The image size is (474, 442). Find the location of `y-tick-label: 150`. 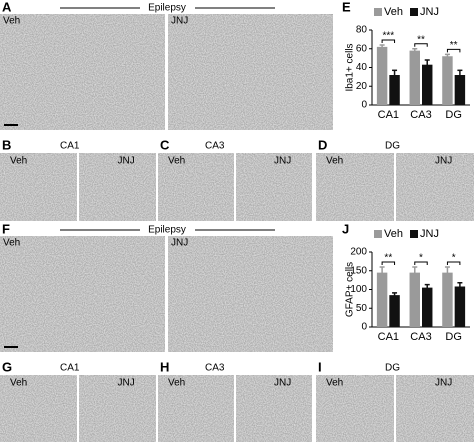

y-tick-label: 150 is located at coordinates (358, 270).